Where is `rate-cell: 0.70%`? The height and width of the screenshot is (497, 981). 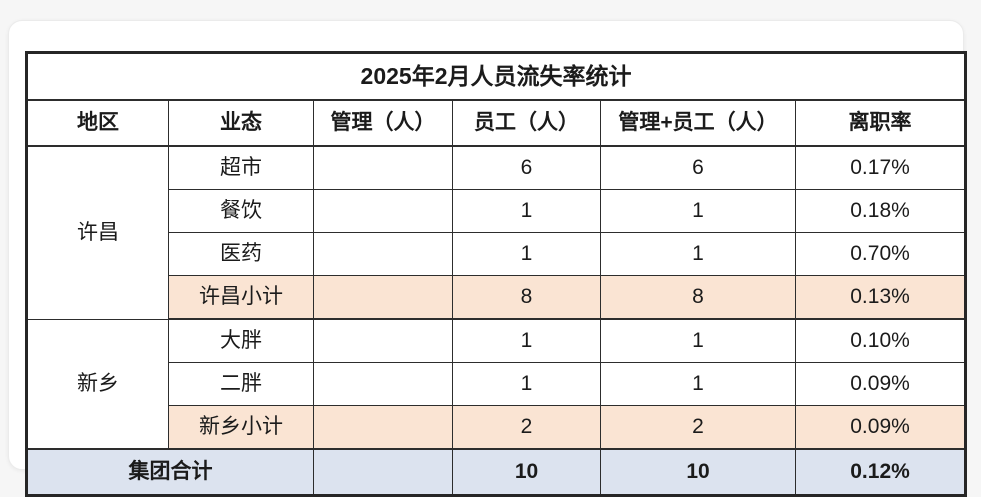
rate-cell: 0.70% is located at coordinates (880, 254).